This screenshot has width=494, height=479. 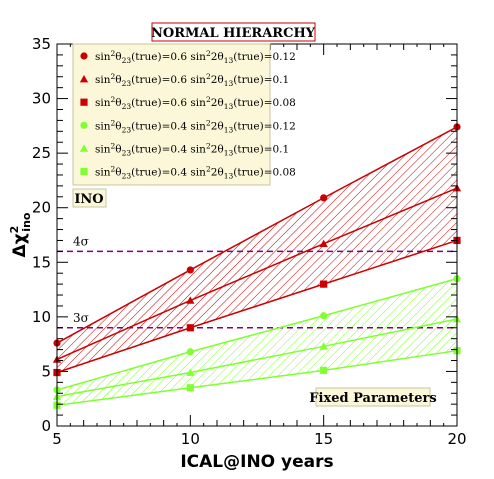 I want to click on legend-label-2: sin2θ23(true)=0.6 sin22θ13(true)=0.08, so click(x=195, y=103).